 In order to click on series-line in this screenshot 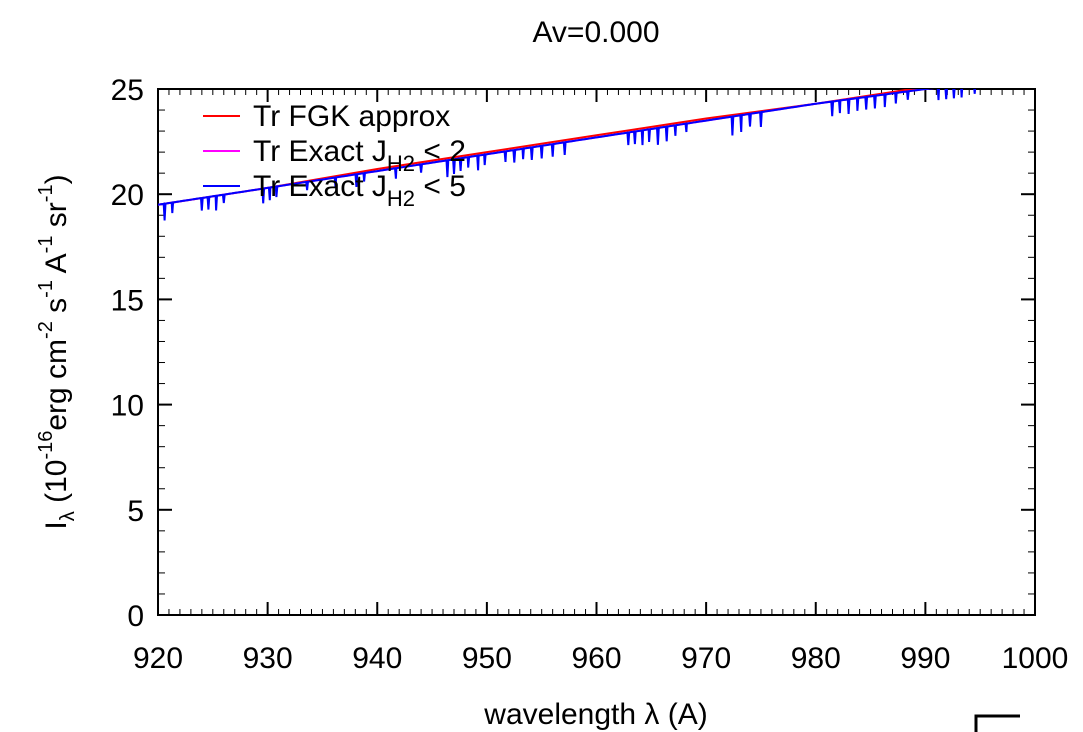, I will do `click(567, 155)`.